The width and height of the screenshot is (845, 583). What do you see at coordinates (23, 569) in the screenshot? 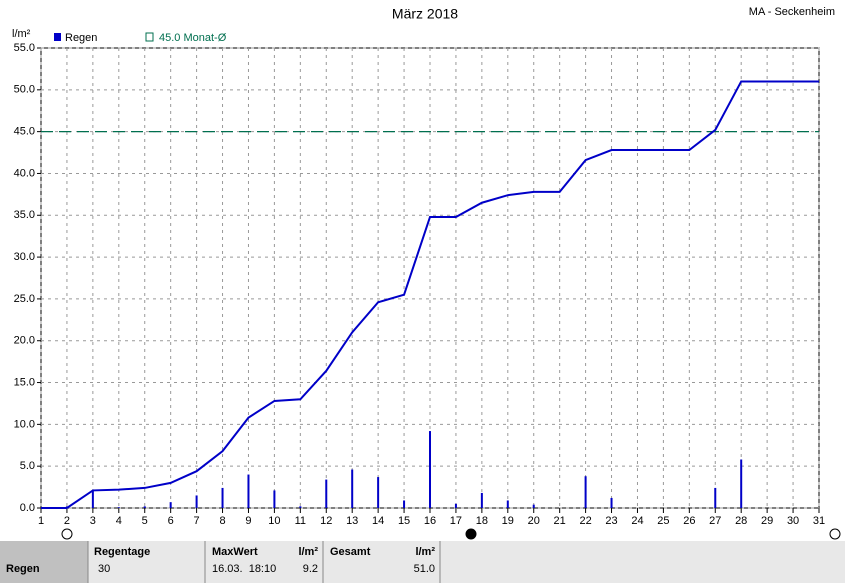
I see `table-row-label: Regen` at bounding box center [23, 569].